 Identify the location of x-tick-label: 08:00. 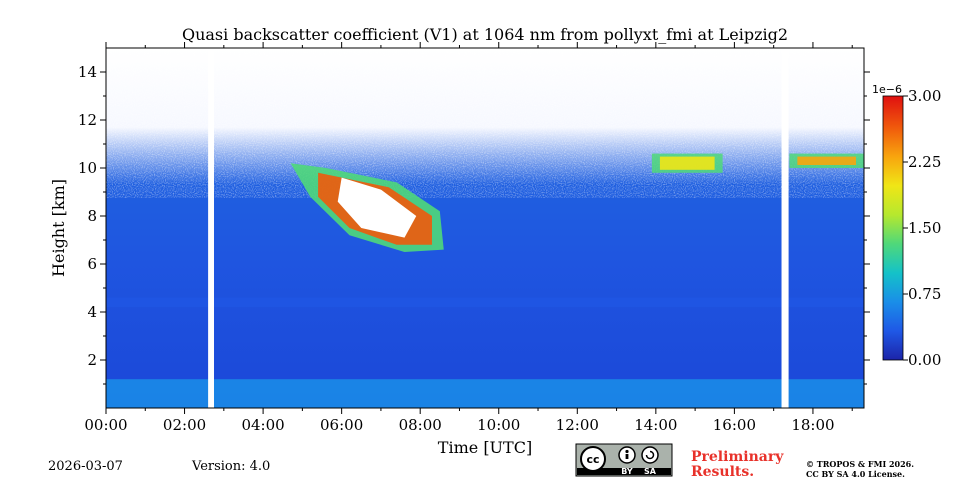
(420, 425).